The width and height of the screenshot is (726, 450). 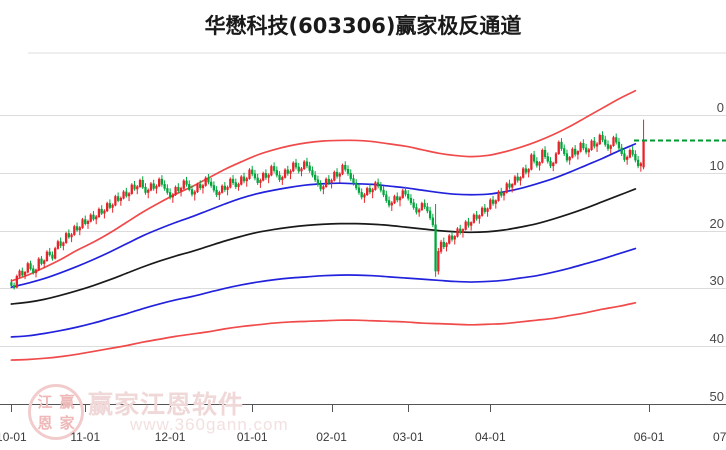 What do you see at coordinates (209, 424) in the screenshot?
I see `watermark-url: www.360gann.com` at bounding box center [209, 424].